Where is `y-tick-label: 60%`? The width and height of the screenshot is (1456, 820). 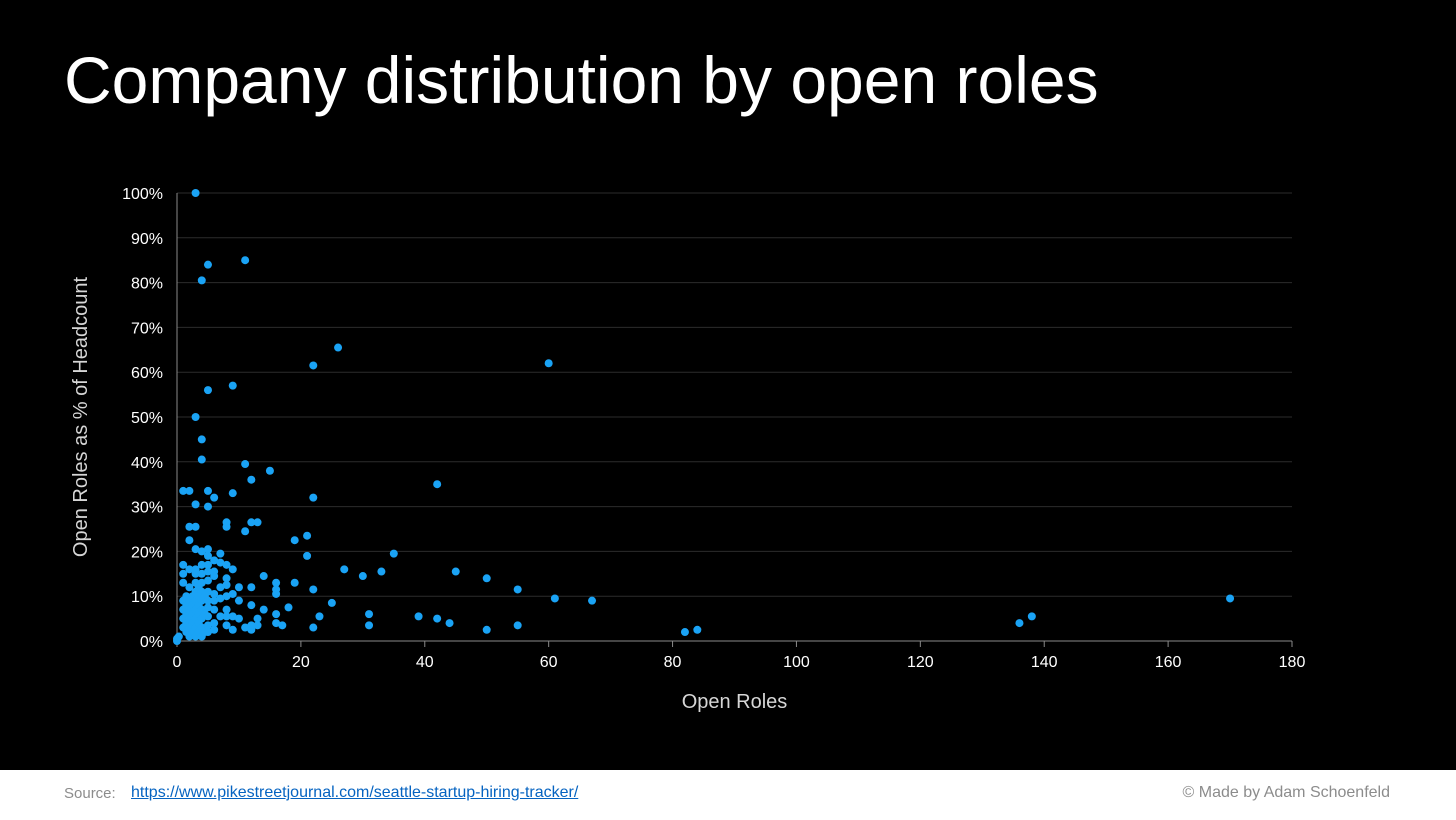 y-tick-label: 60% is located at coordinates (147, 373).